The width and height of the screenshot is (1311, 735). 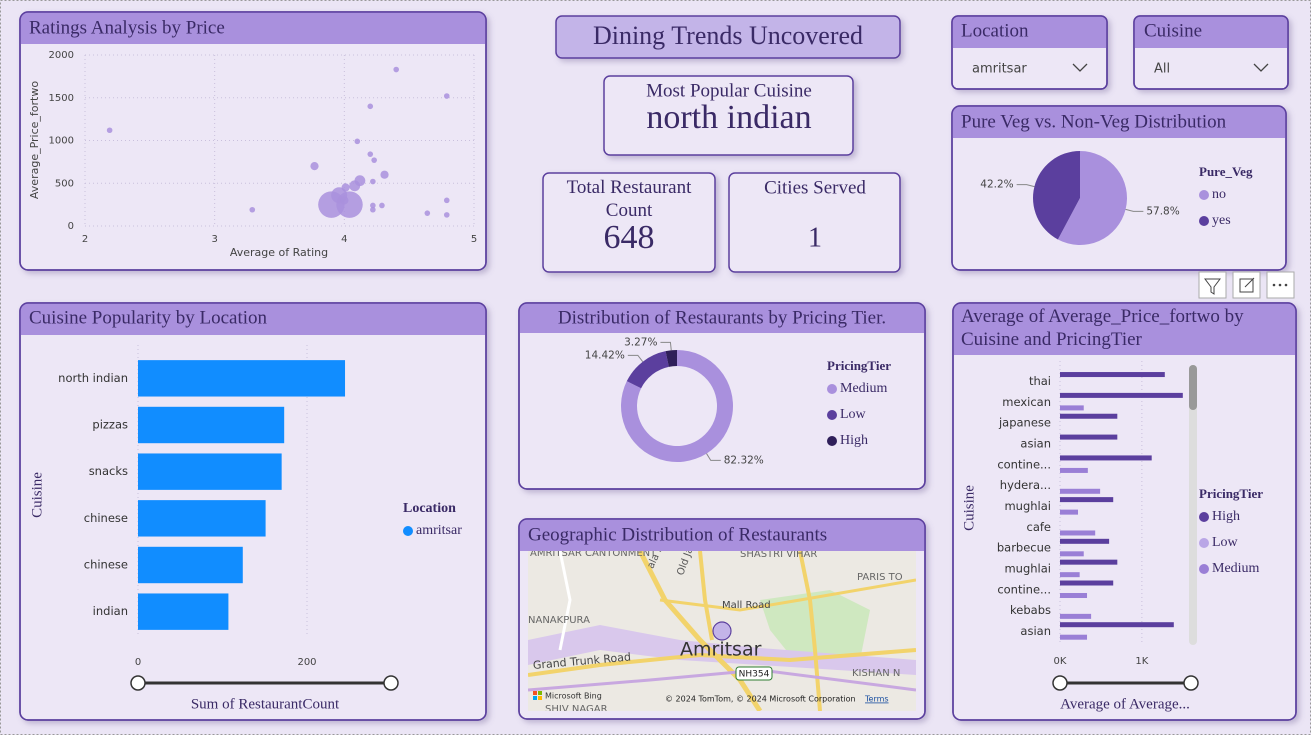 What do you see at coordinates (85, 239) in the screenshot?
I see `x-tick-label: 2` at bounding box center [85, 239].